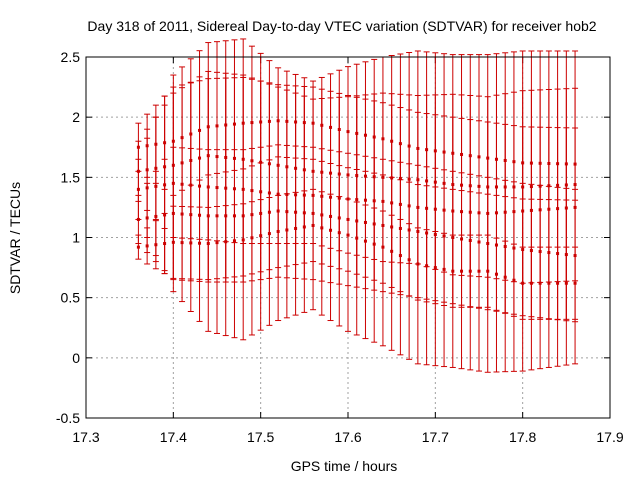 This screenshot has height=480, width=640. Describe the element at coordinates (76, 358) in the screenshot. I see `y-tick-label: 0` at that location.